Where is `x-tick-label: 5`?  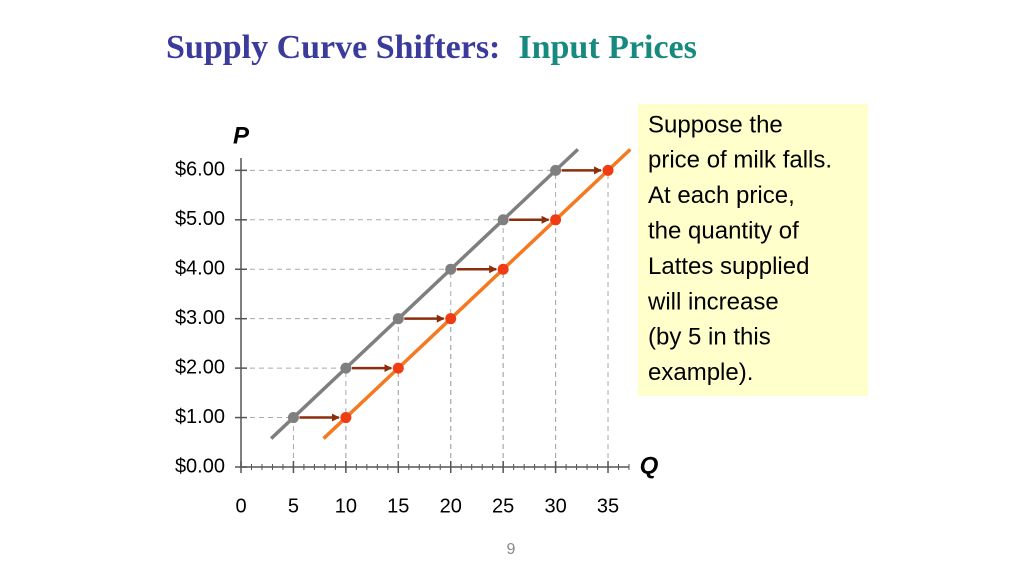 x-tick-label: 5 is located at coordinates (293, 506).